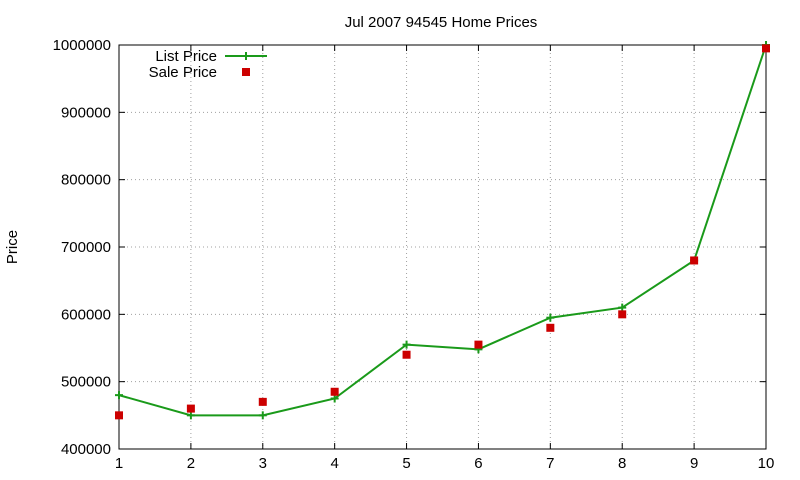  Describe the element at coordinates (86, 247) in the screenshot. I see `y-tick-label: 700000` at that location.